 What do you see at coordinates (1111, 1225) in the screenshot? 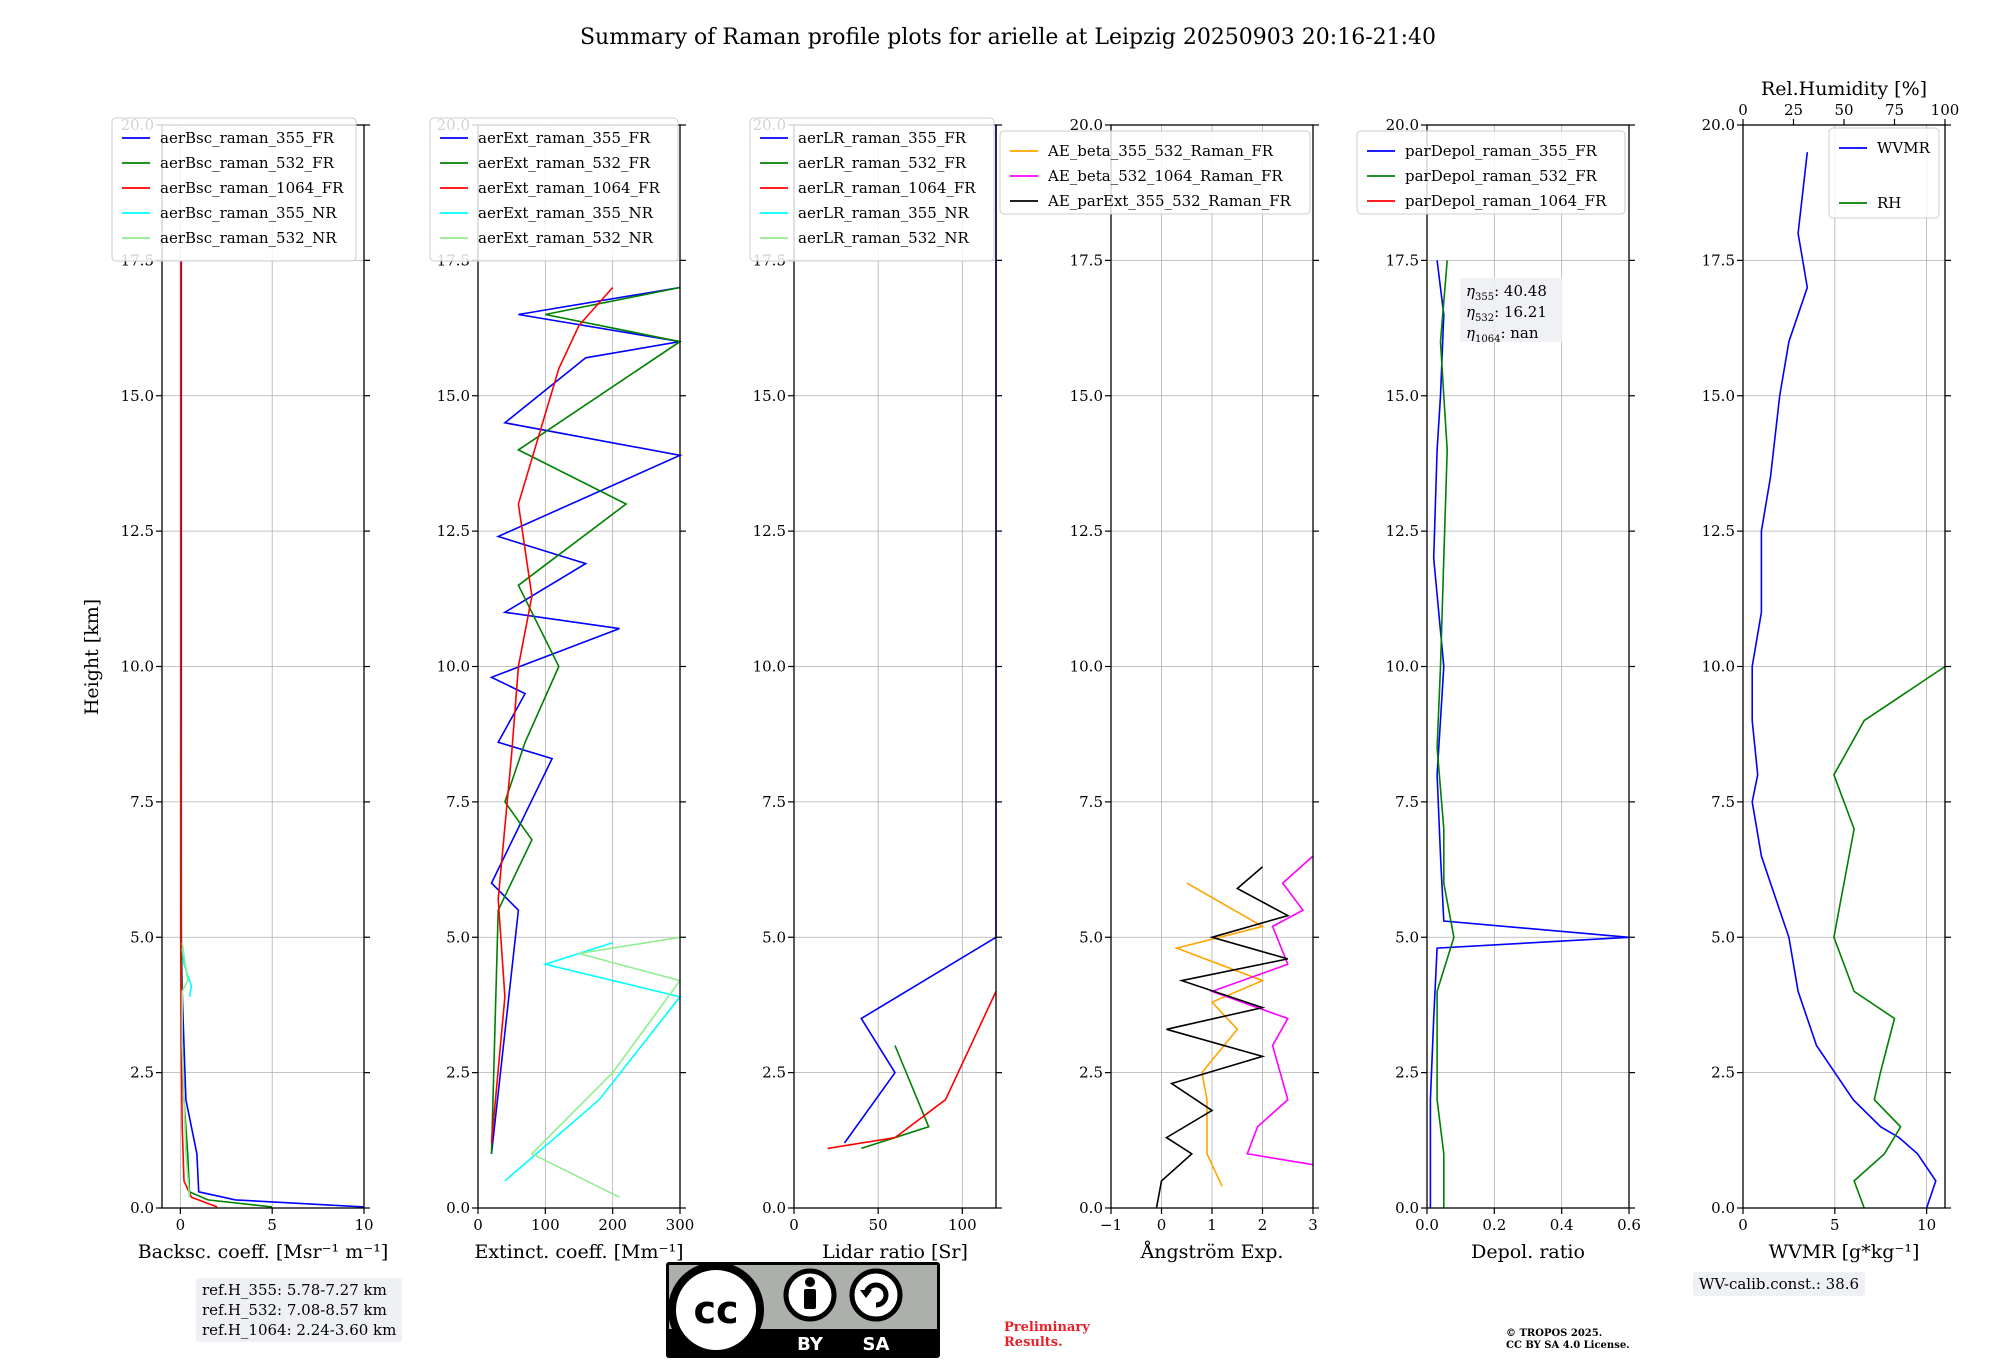
I see `angstrom-x-tick-label: −1` at bounding box center [1111, 1225].